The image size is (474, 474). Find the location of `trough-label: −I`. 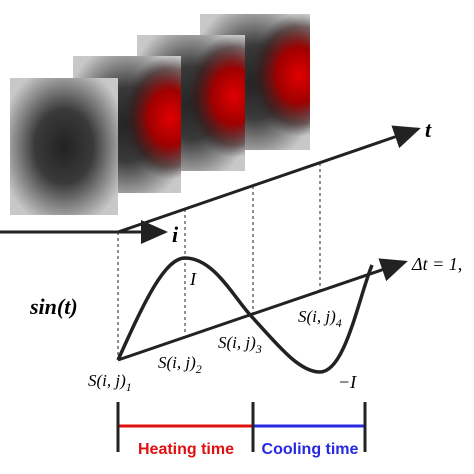

trough-label: −I is located at coordinates (347, 382).